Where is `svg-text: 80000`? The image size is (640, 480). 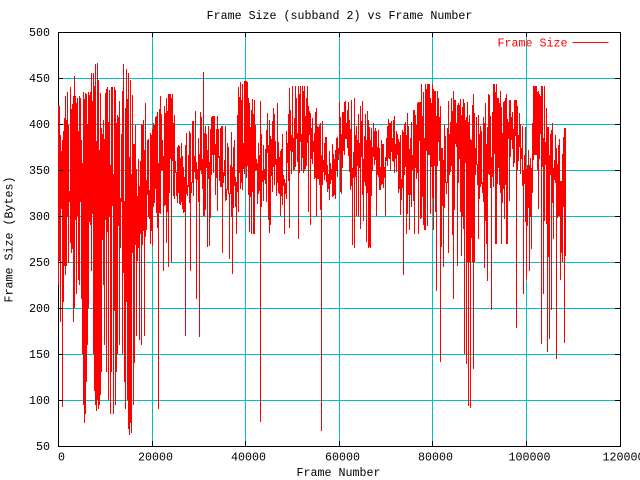
svg-text: 80000 is located at coordinates (435, 458).